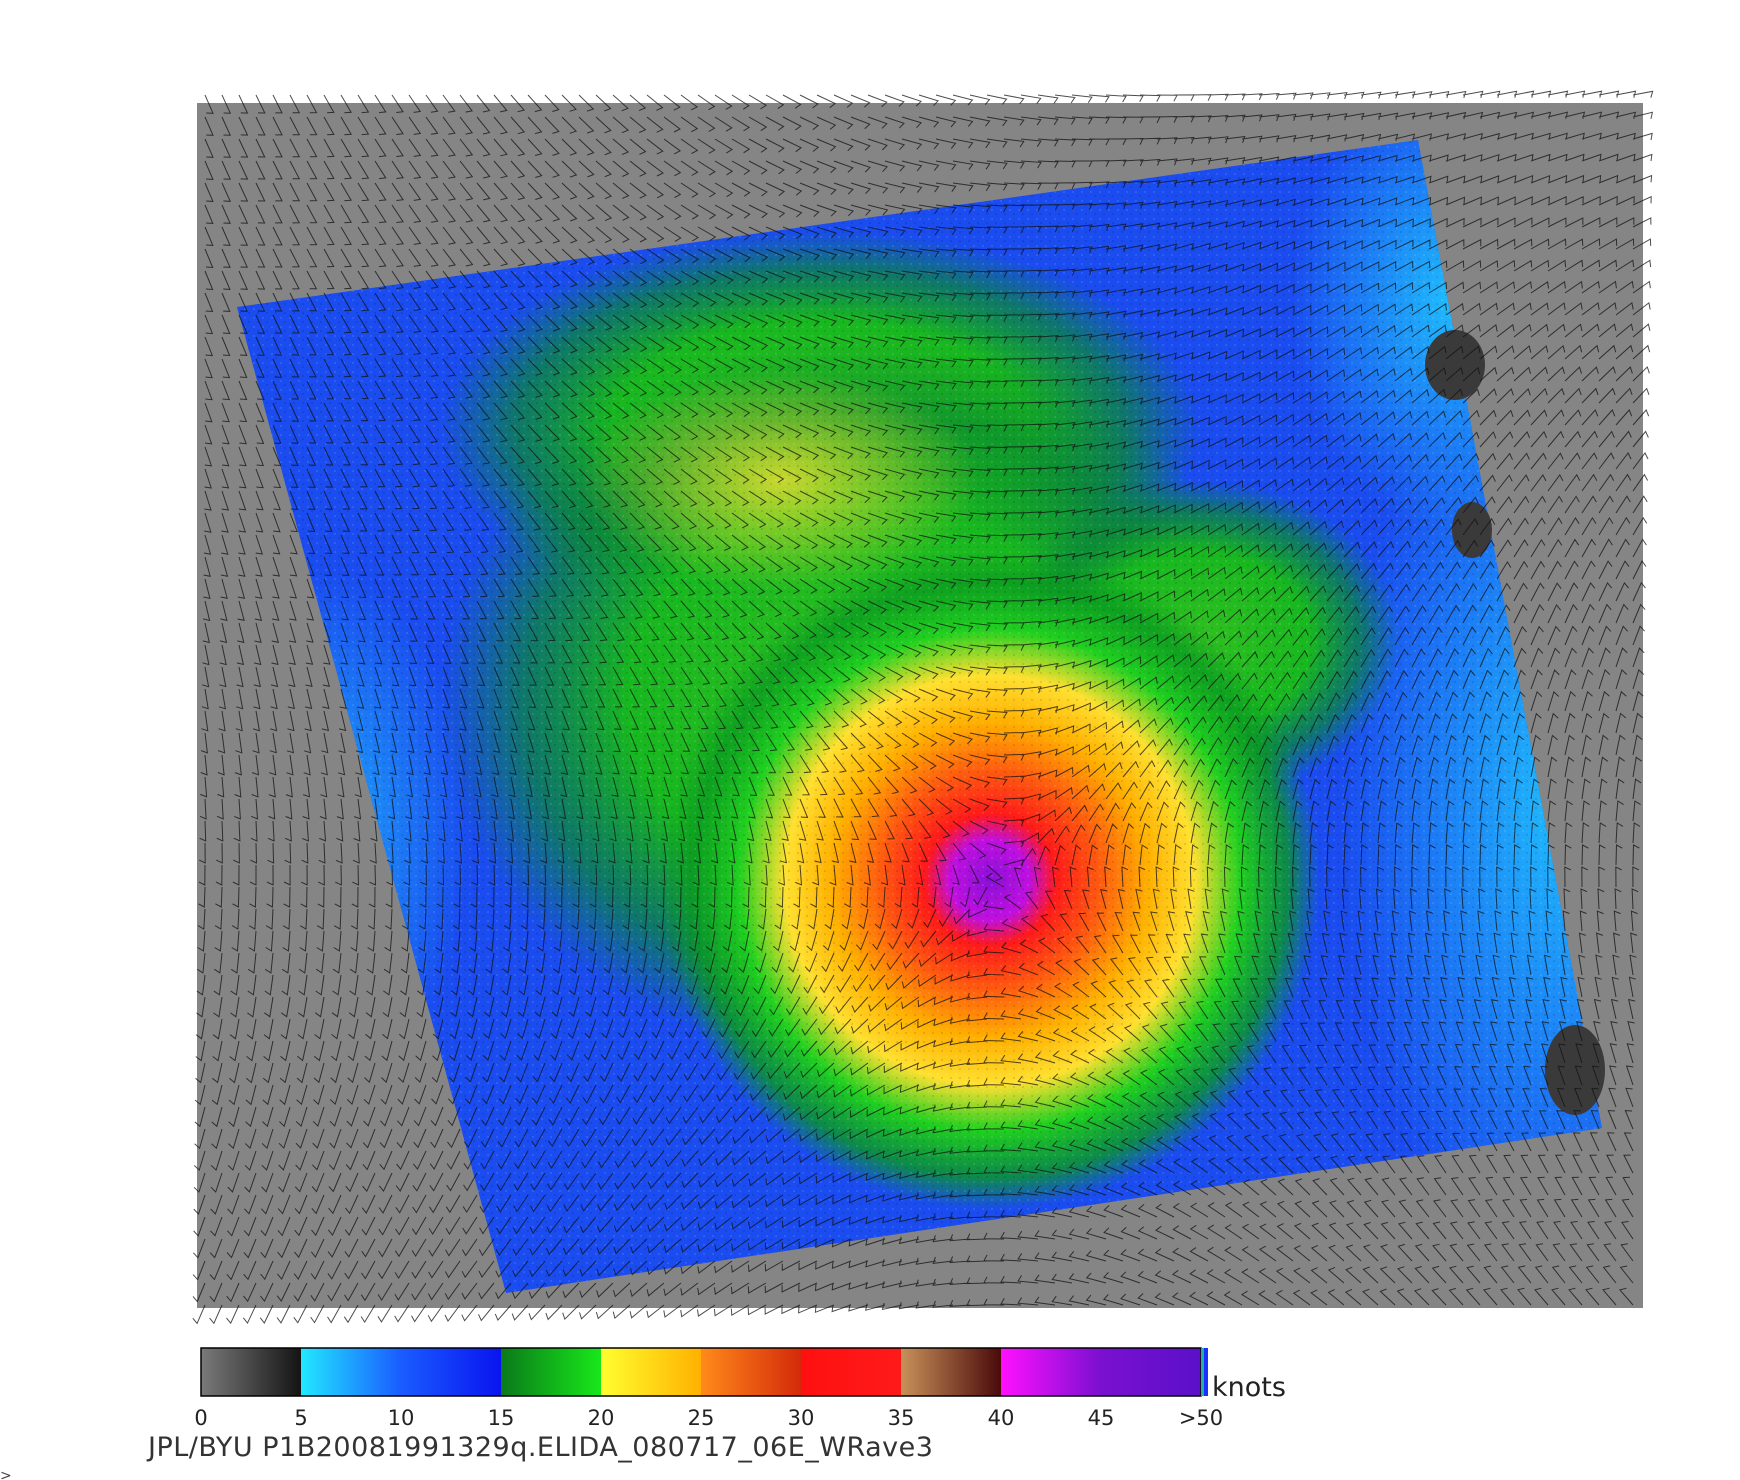 This screenshot has width=1740, height=1480. What do you see at coordinates (701, 1418) in the screenshot?
I see `colorbar-tick-label: 25` at bounding box center [701, 1418].